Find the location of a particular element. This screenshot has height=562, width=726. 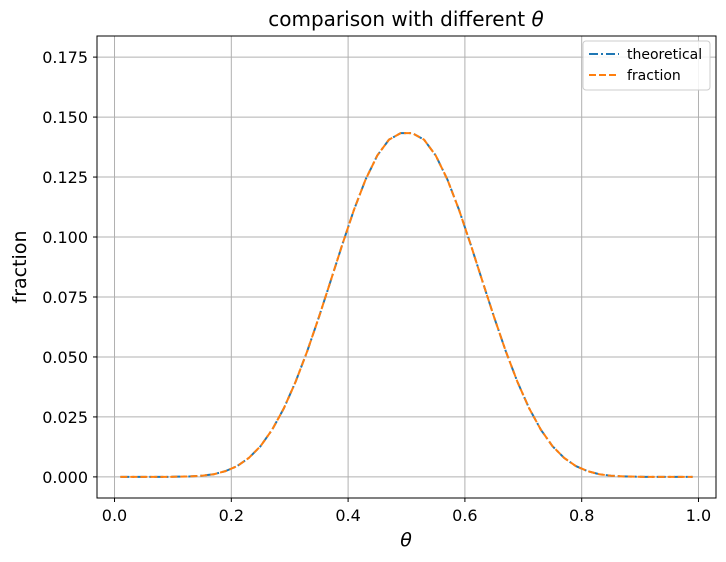

x-tick-label-0: 0.0 is located at coordinates (114, 515).